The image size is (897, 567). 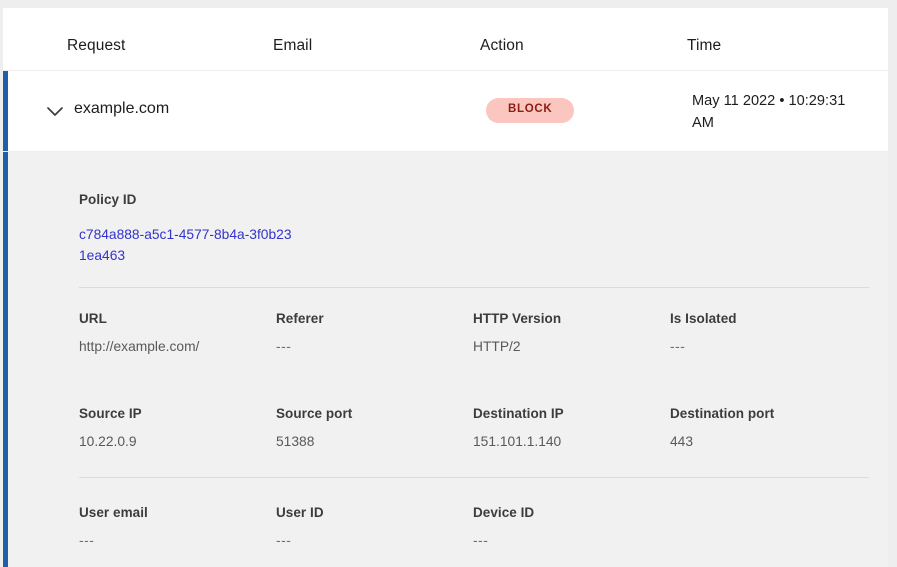 What do you see at coordinates (293, 45) in the screenshot?
I see `column-header-email: Email` at bounding box center [293, 45].